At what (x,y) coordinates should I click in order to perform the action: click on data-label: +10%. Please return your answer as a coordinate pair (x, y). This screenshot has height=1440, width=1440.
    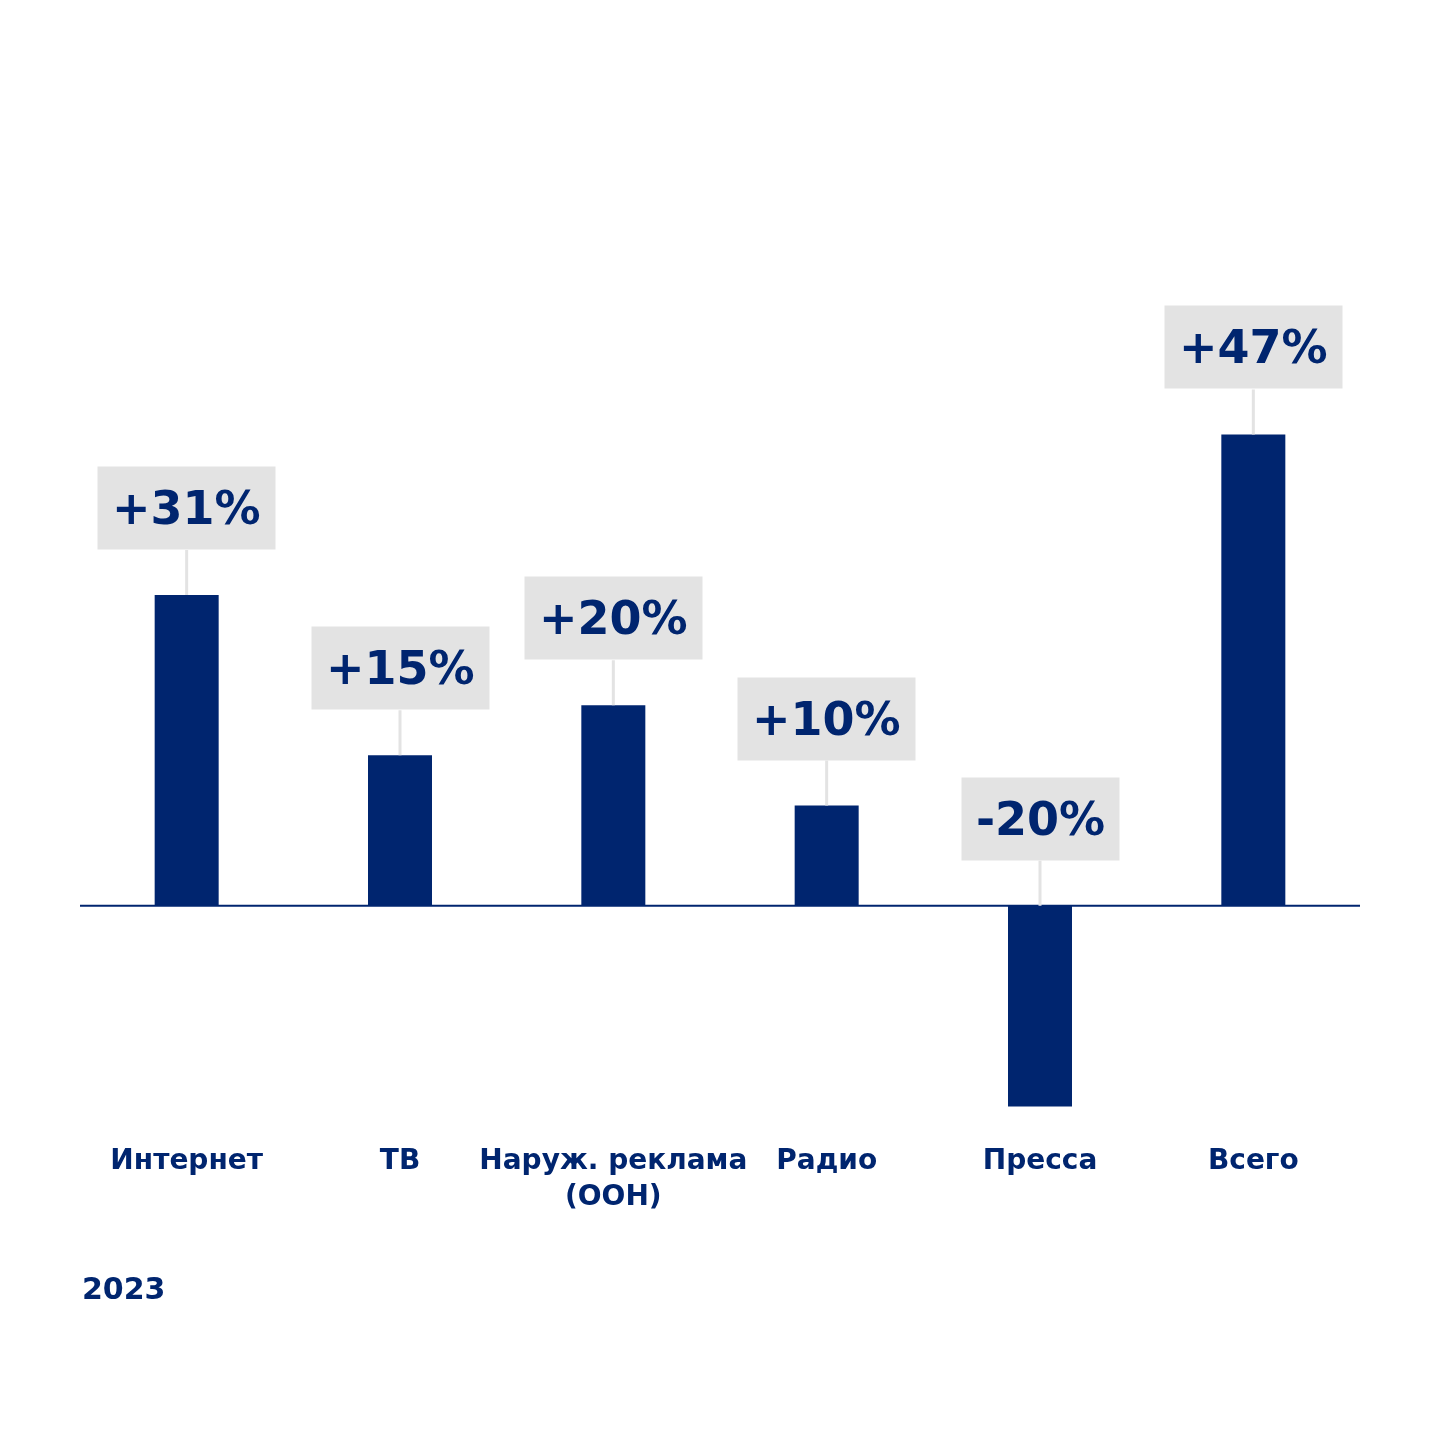
    Looking at the image, I should click on (826, 719).